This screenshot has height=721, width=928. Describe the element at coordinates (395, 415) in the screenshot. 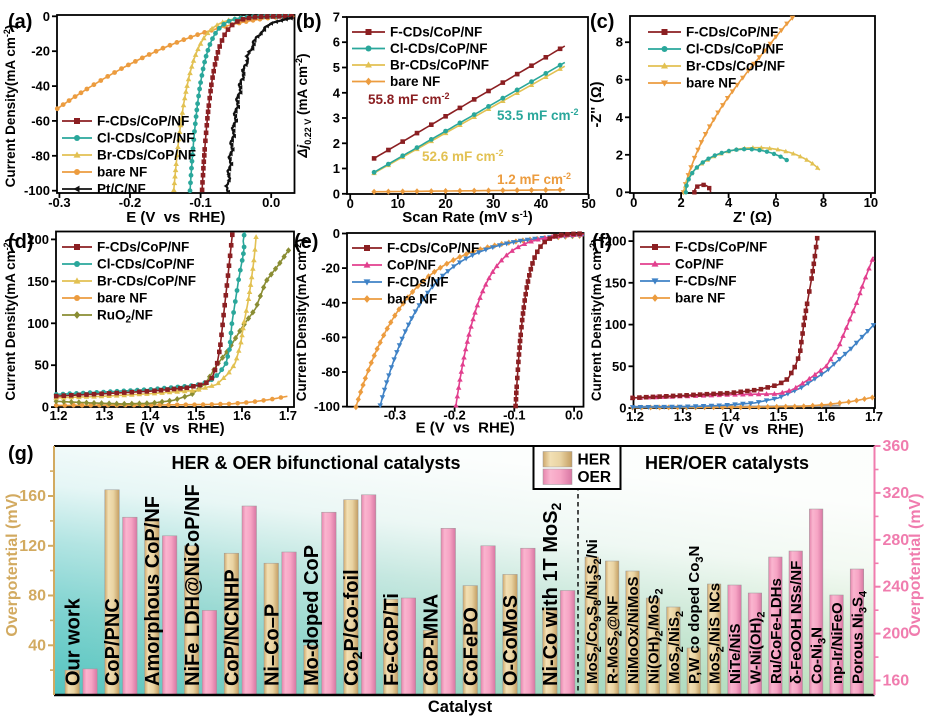

I see `svg-text: -0.3` at that location.